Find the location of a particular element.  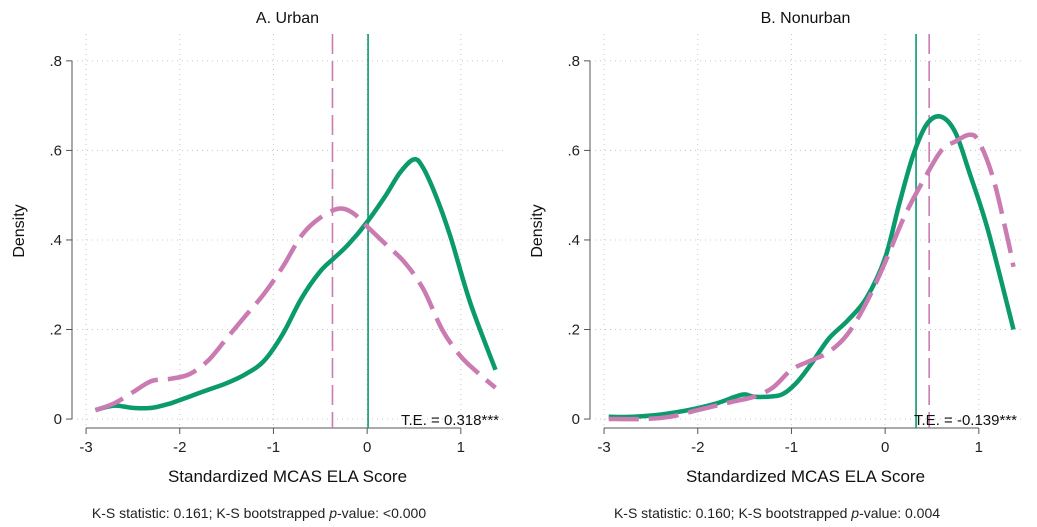

ks-suffix: -value: <0.000 is located at coordinates (382, 513).